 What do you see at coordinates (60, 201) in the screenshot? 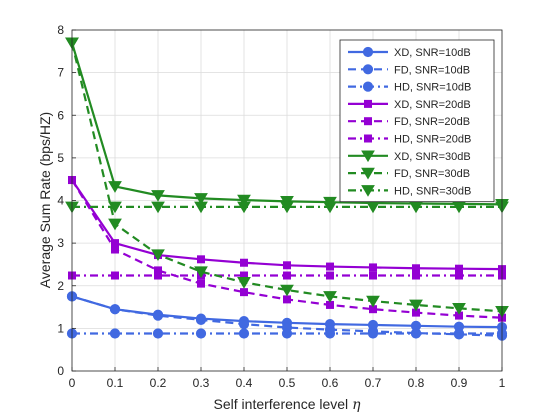
I see `y-tick-label: 4` at bounding box center [60, 201].